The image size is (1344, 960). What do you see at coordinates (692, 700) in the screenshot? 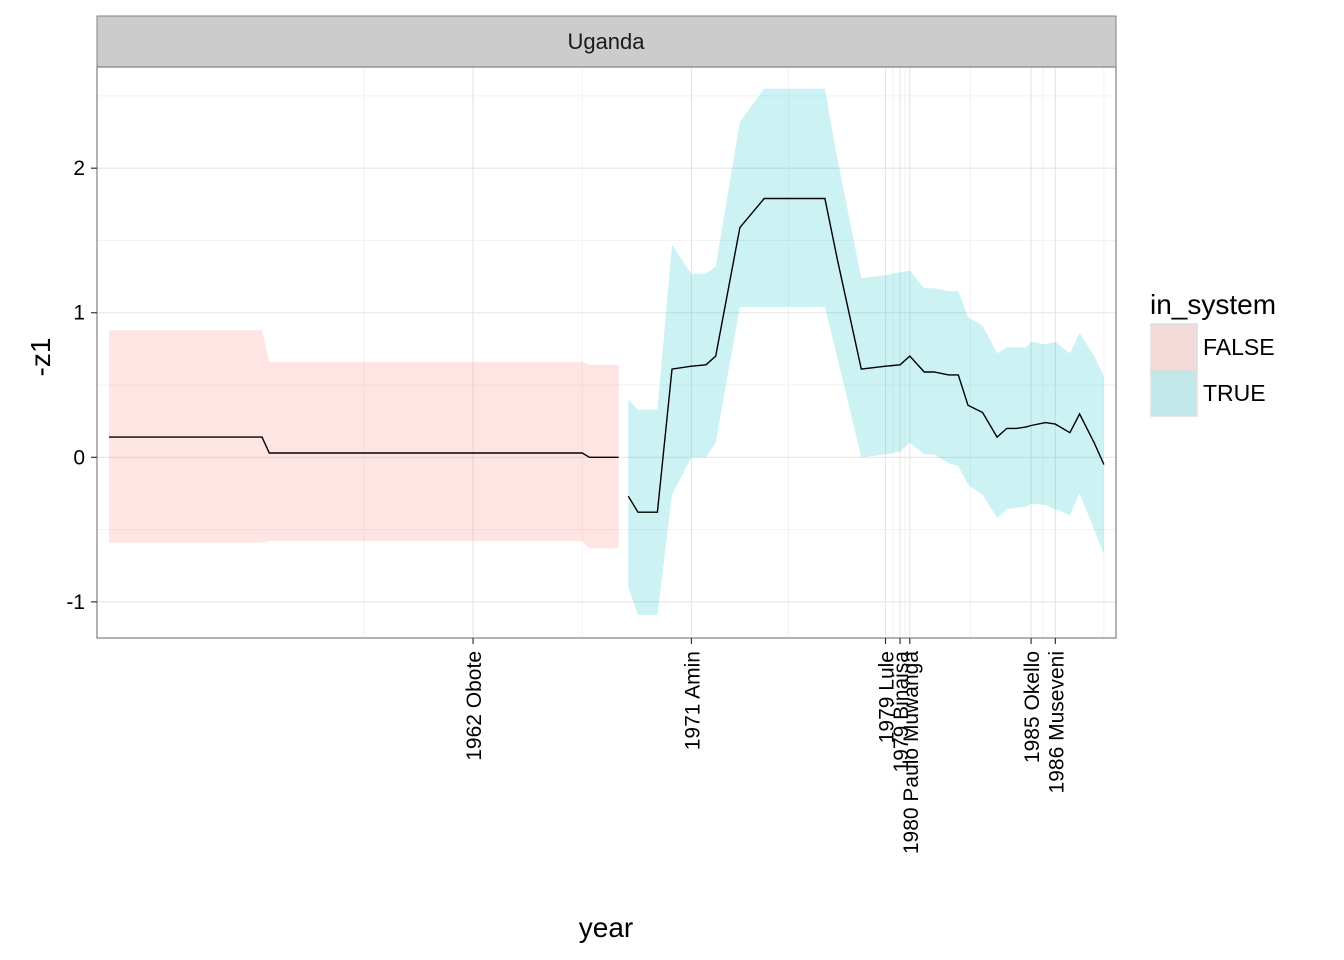
I see `x-tick-label: 1971 Amin` at bounding box center [692, 700].